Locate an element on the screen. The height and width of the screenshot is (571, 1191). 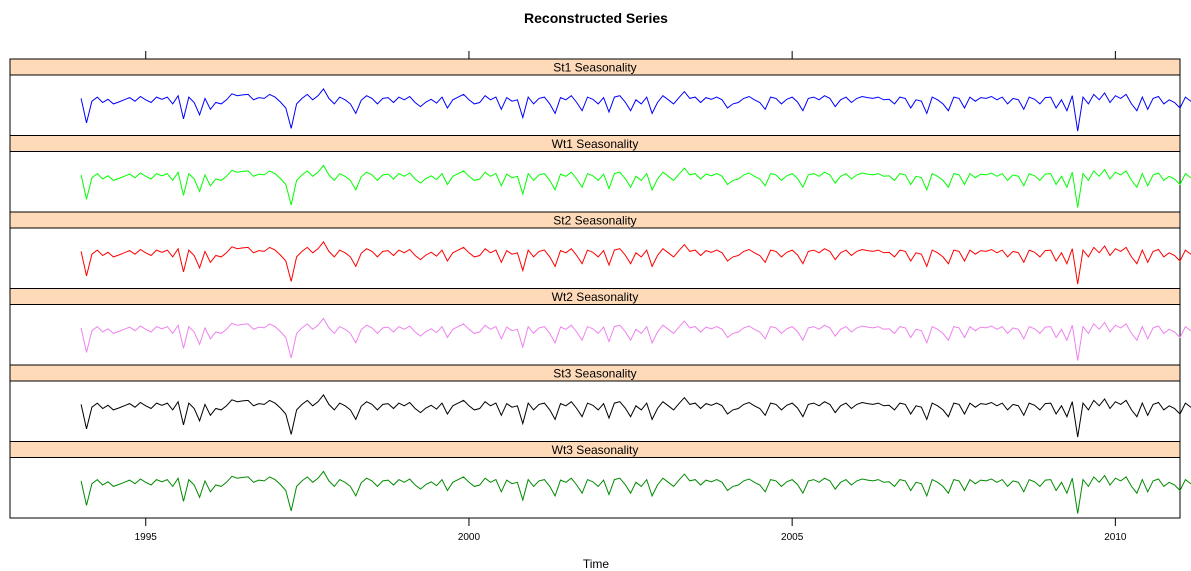
strip-label-6: Wt3 Seasonality is located at coordinates (595, 450).